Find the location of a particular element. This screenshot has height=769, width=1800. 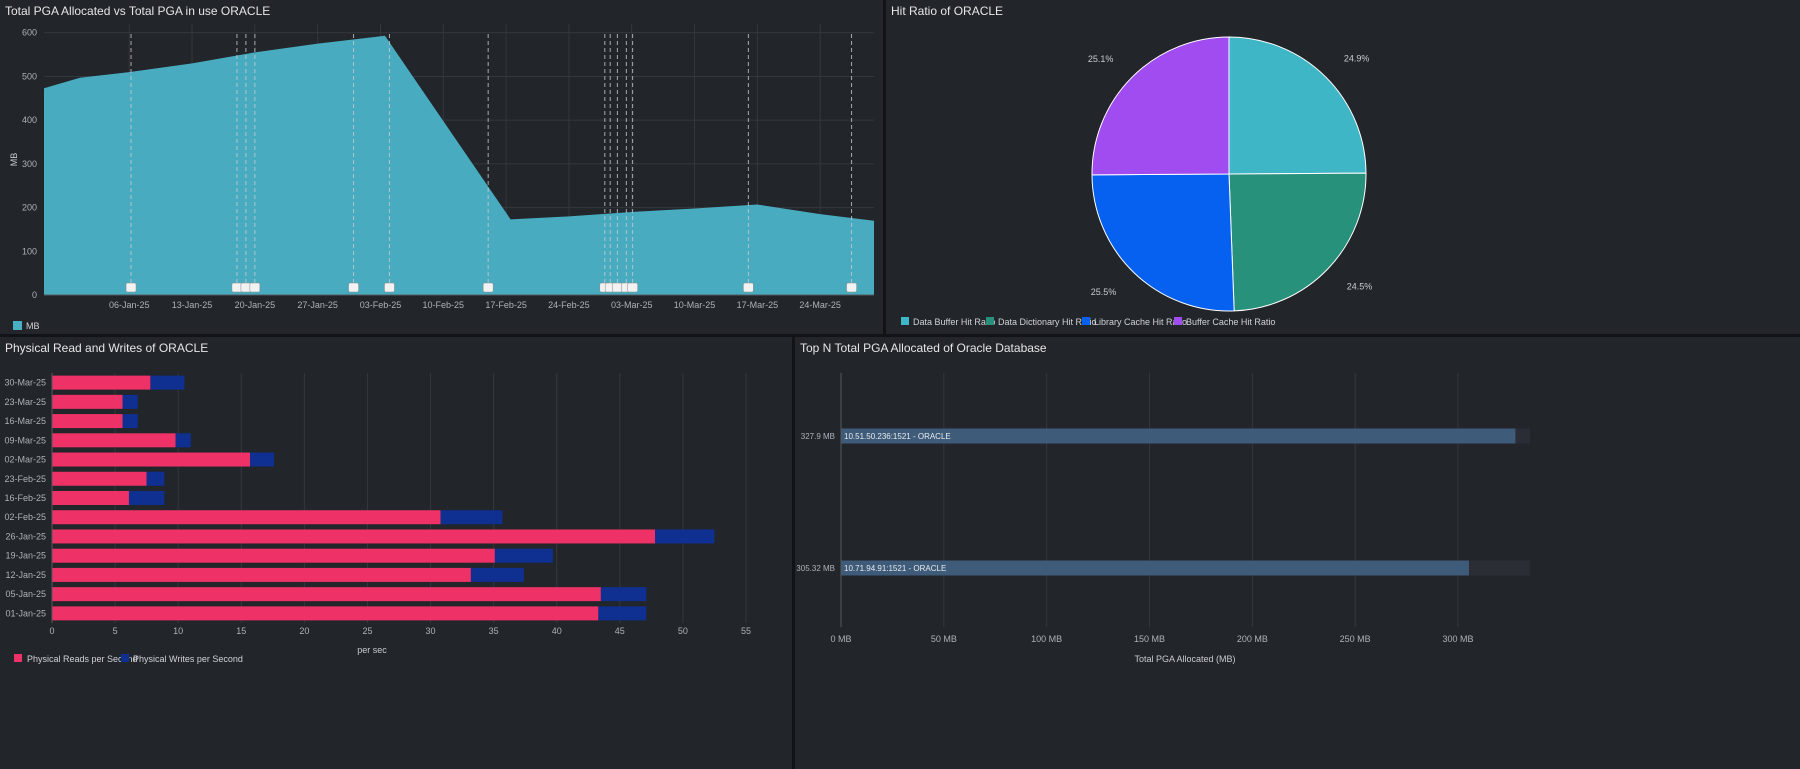

x-tick-label: 25 is located at coordinates (367, 631).